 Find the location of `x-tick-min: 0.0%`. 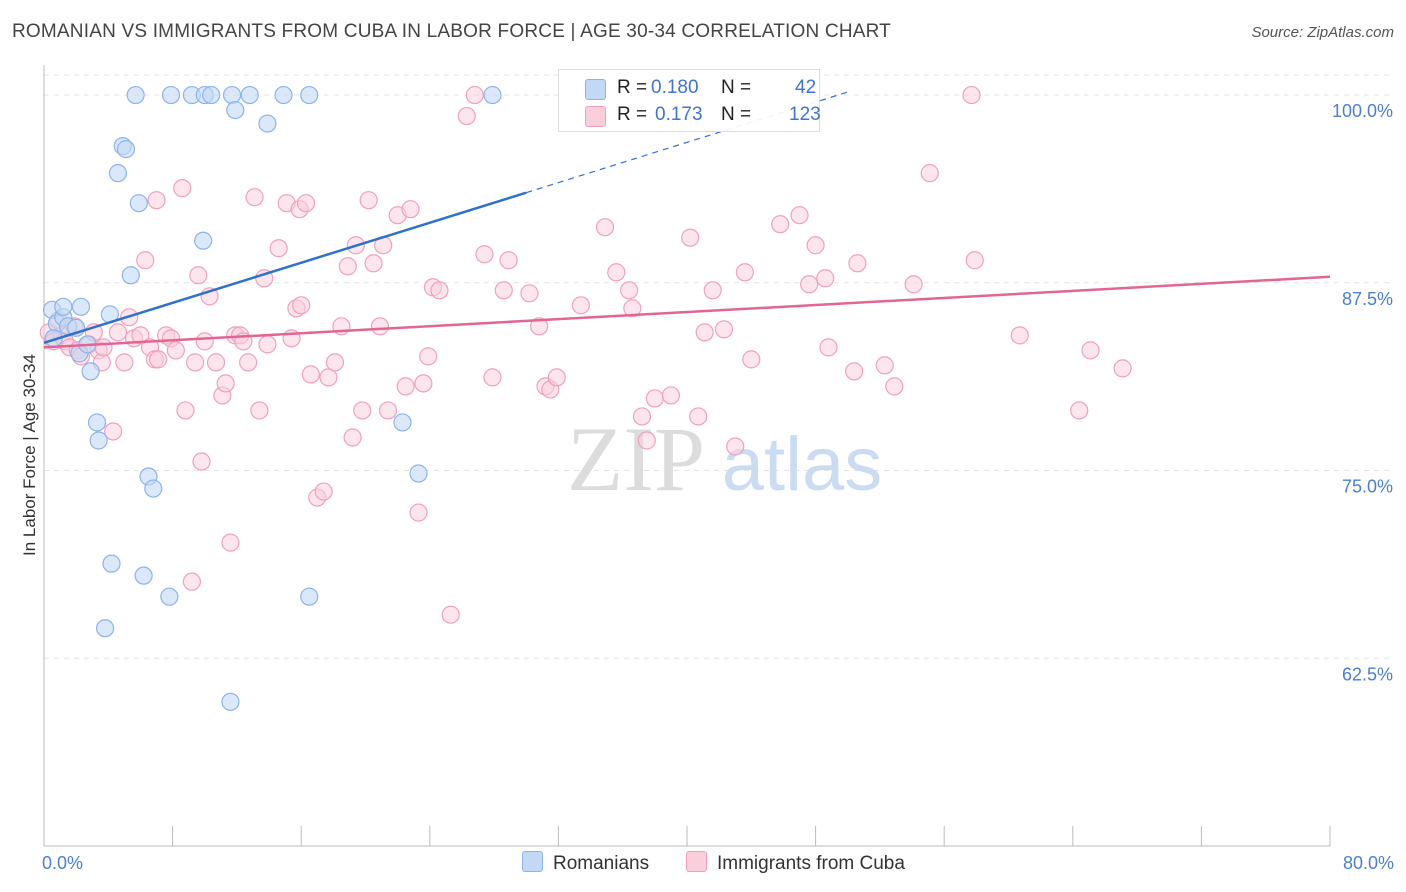

x-tick-min: 0.0% is located at coordinates (63, 863).